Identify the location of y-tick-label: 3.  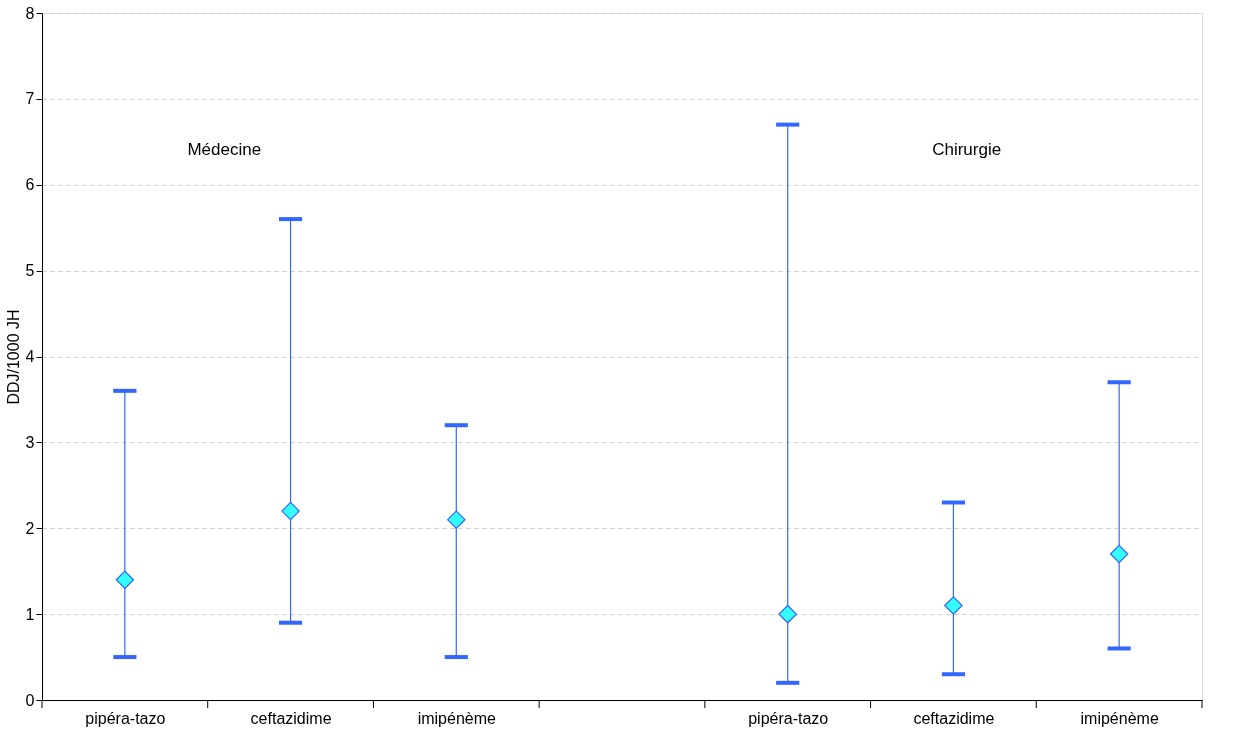
(30, 442).